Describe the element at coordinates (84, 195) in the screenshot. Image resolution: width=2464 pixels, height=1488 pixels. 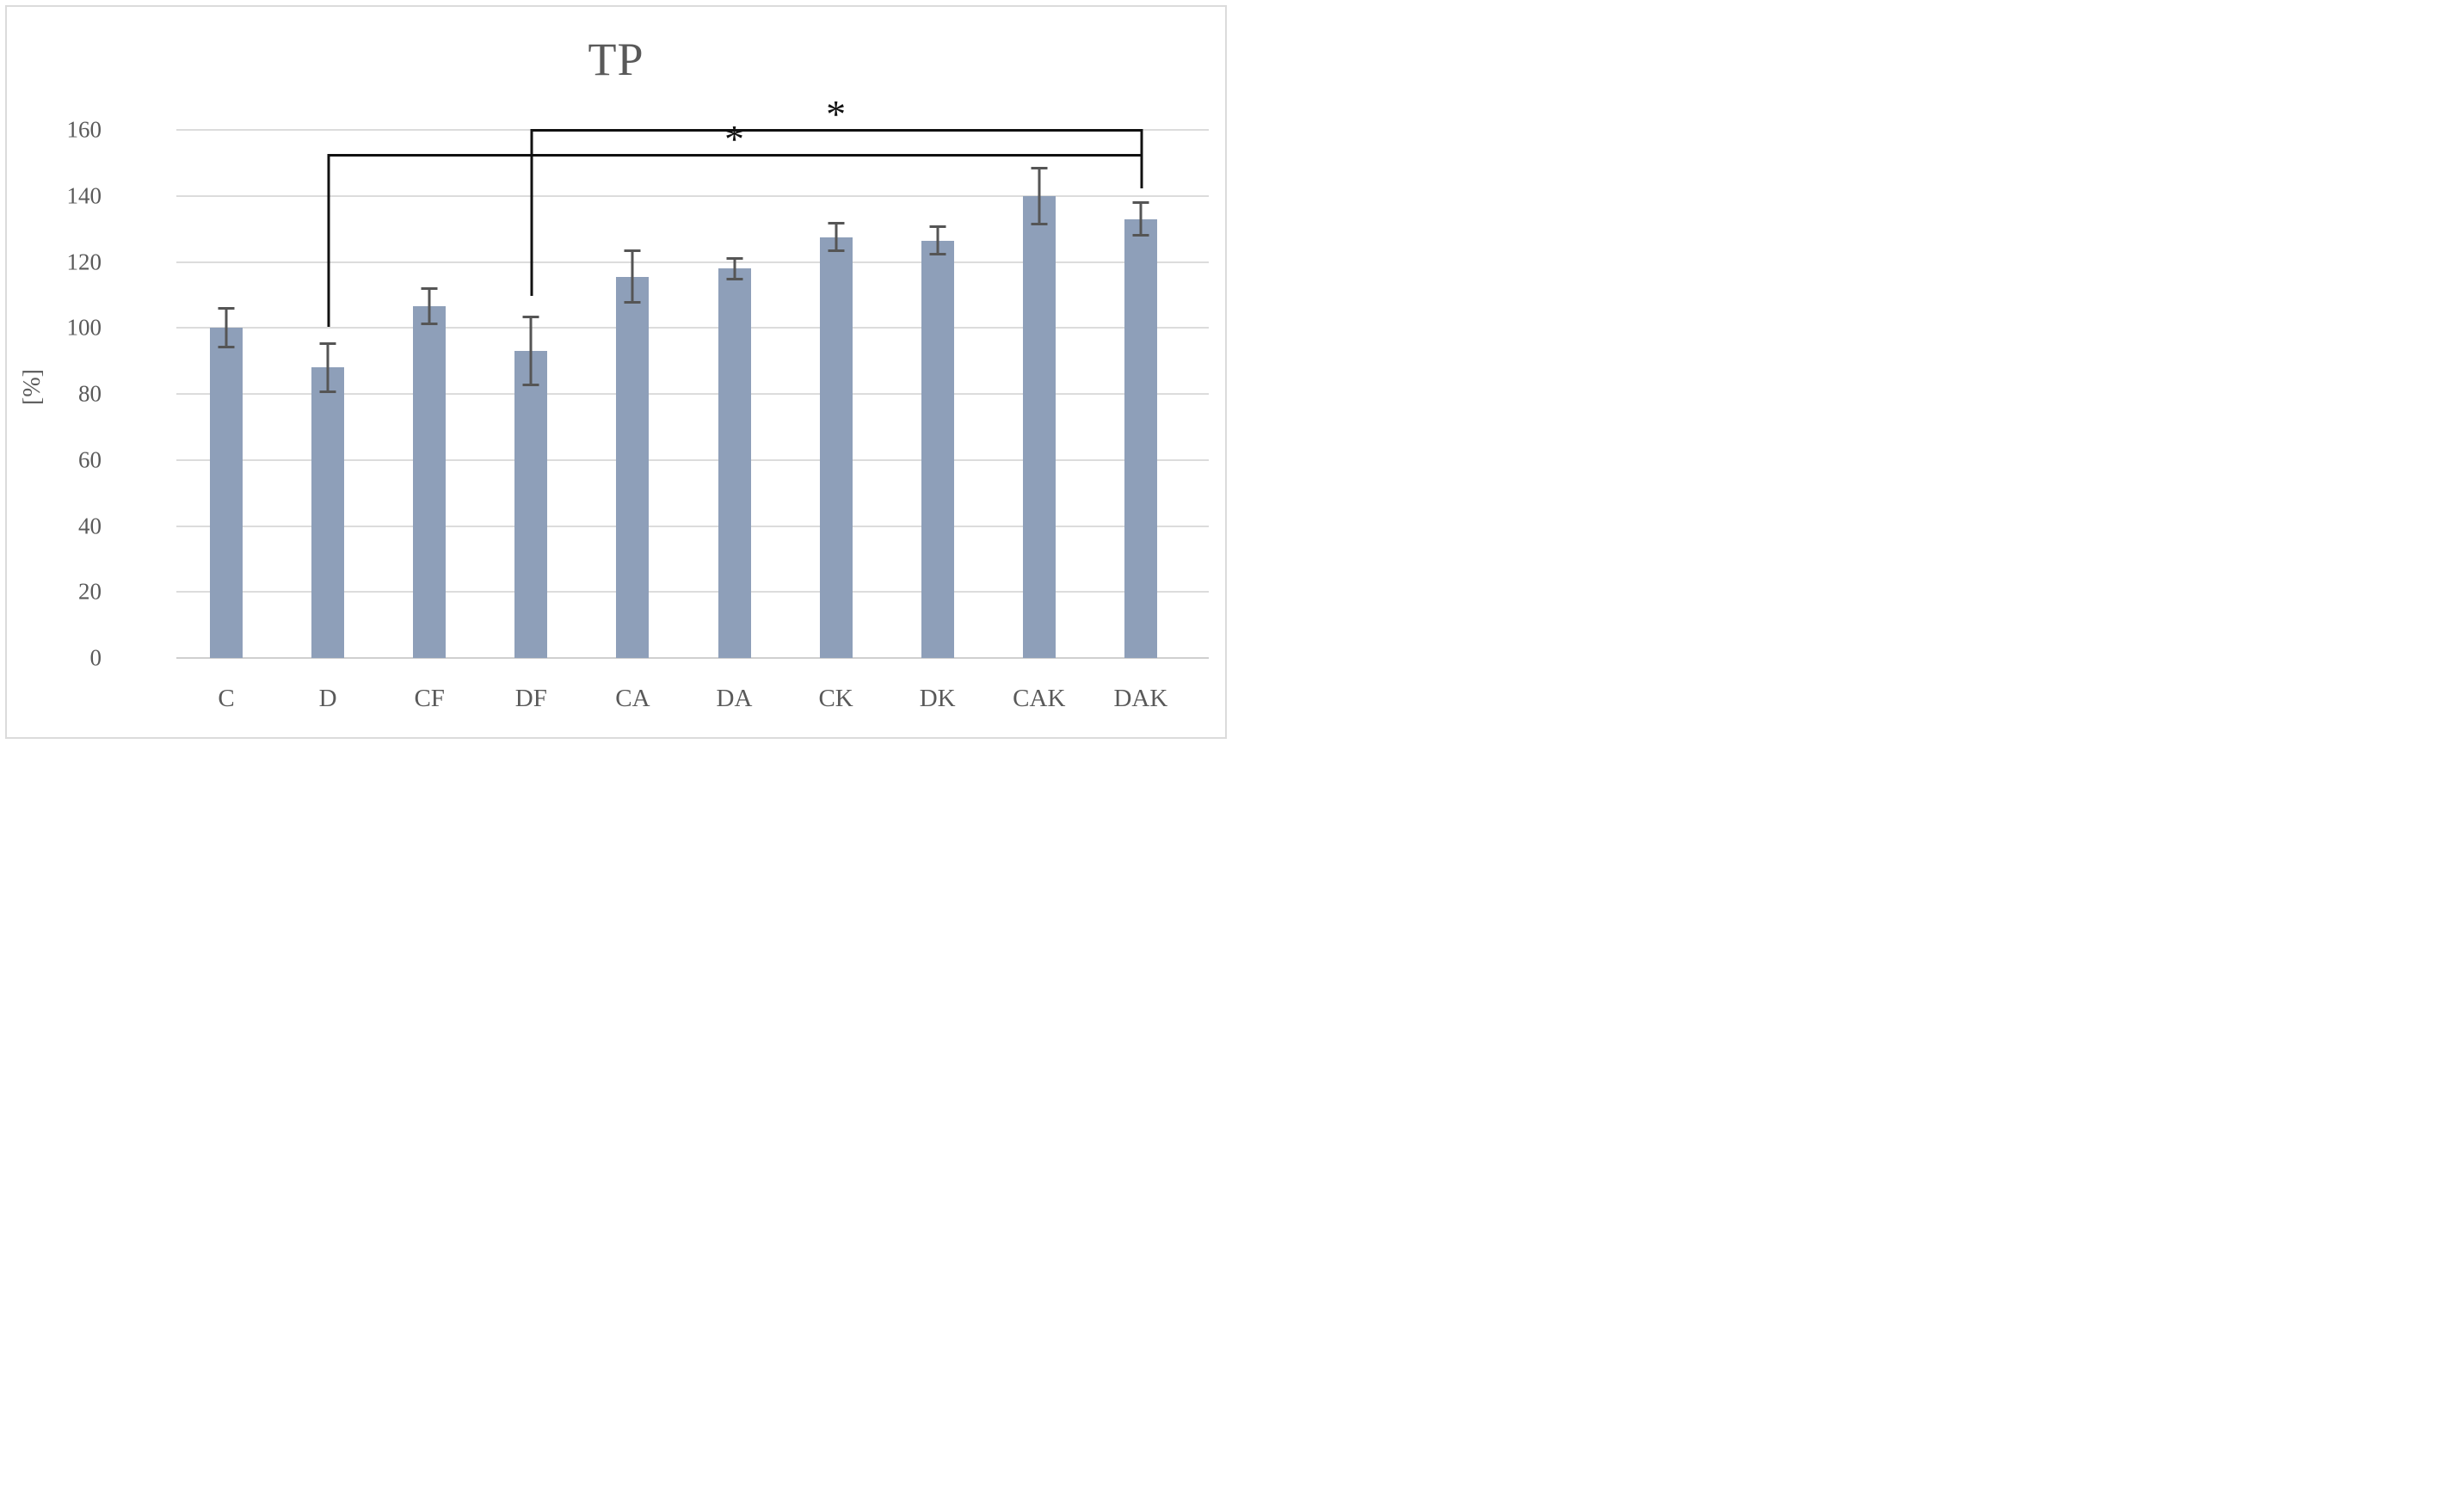
I see `y-tick-label: 140` at that location.